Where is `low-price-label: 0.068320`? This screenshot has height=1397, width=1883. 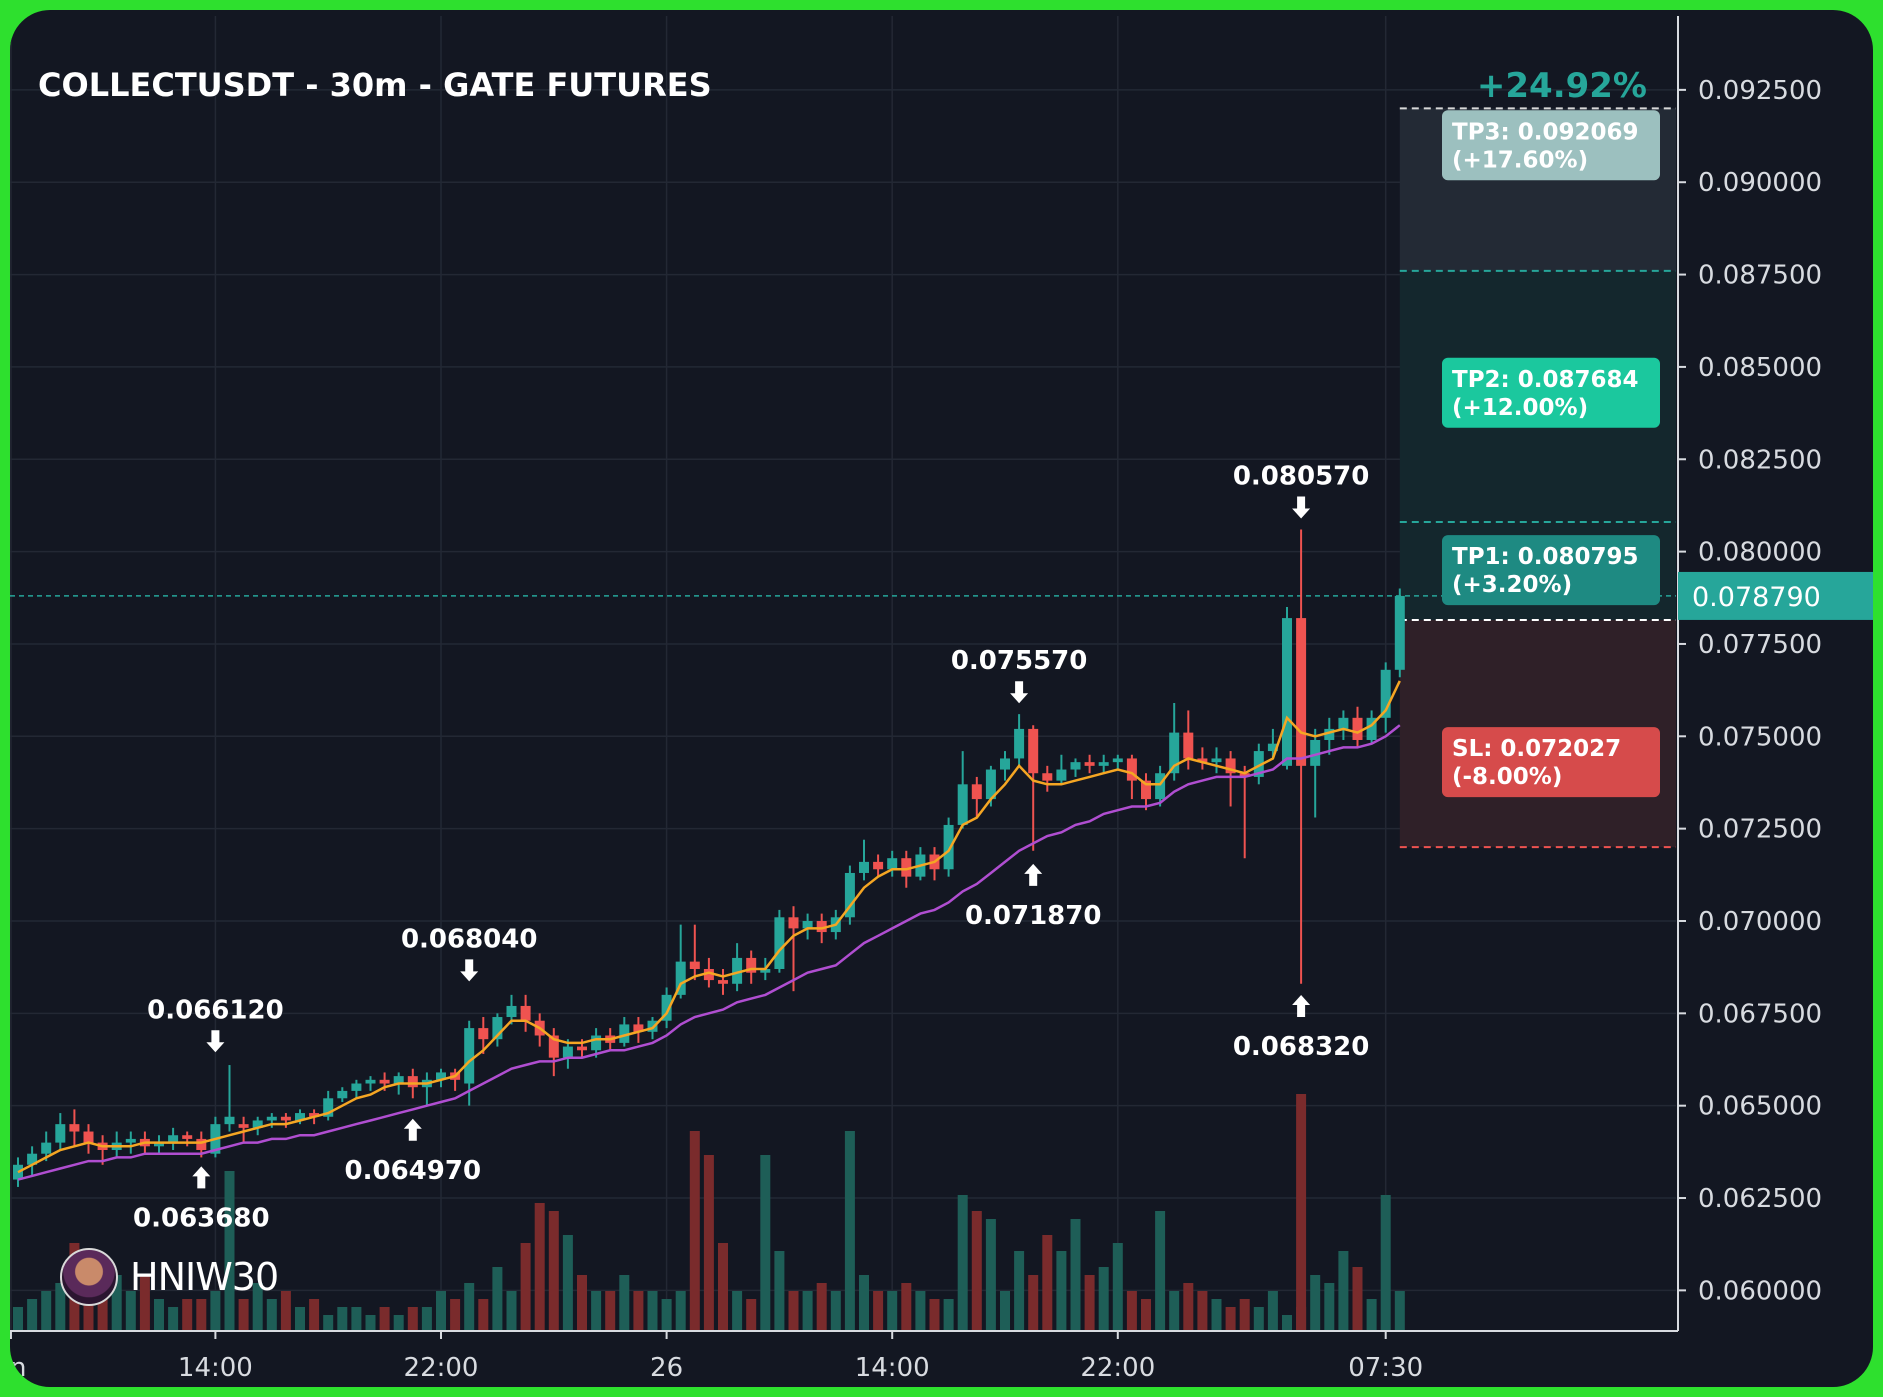
low-price-label: 0.068320 is located at coordinates (1301, 1047).